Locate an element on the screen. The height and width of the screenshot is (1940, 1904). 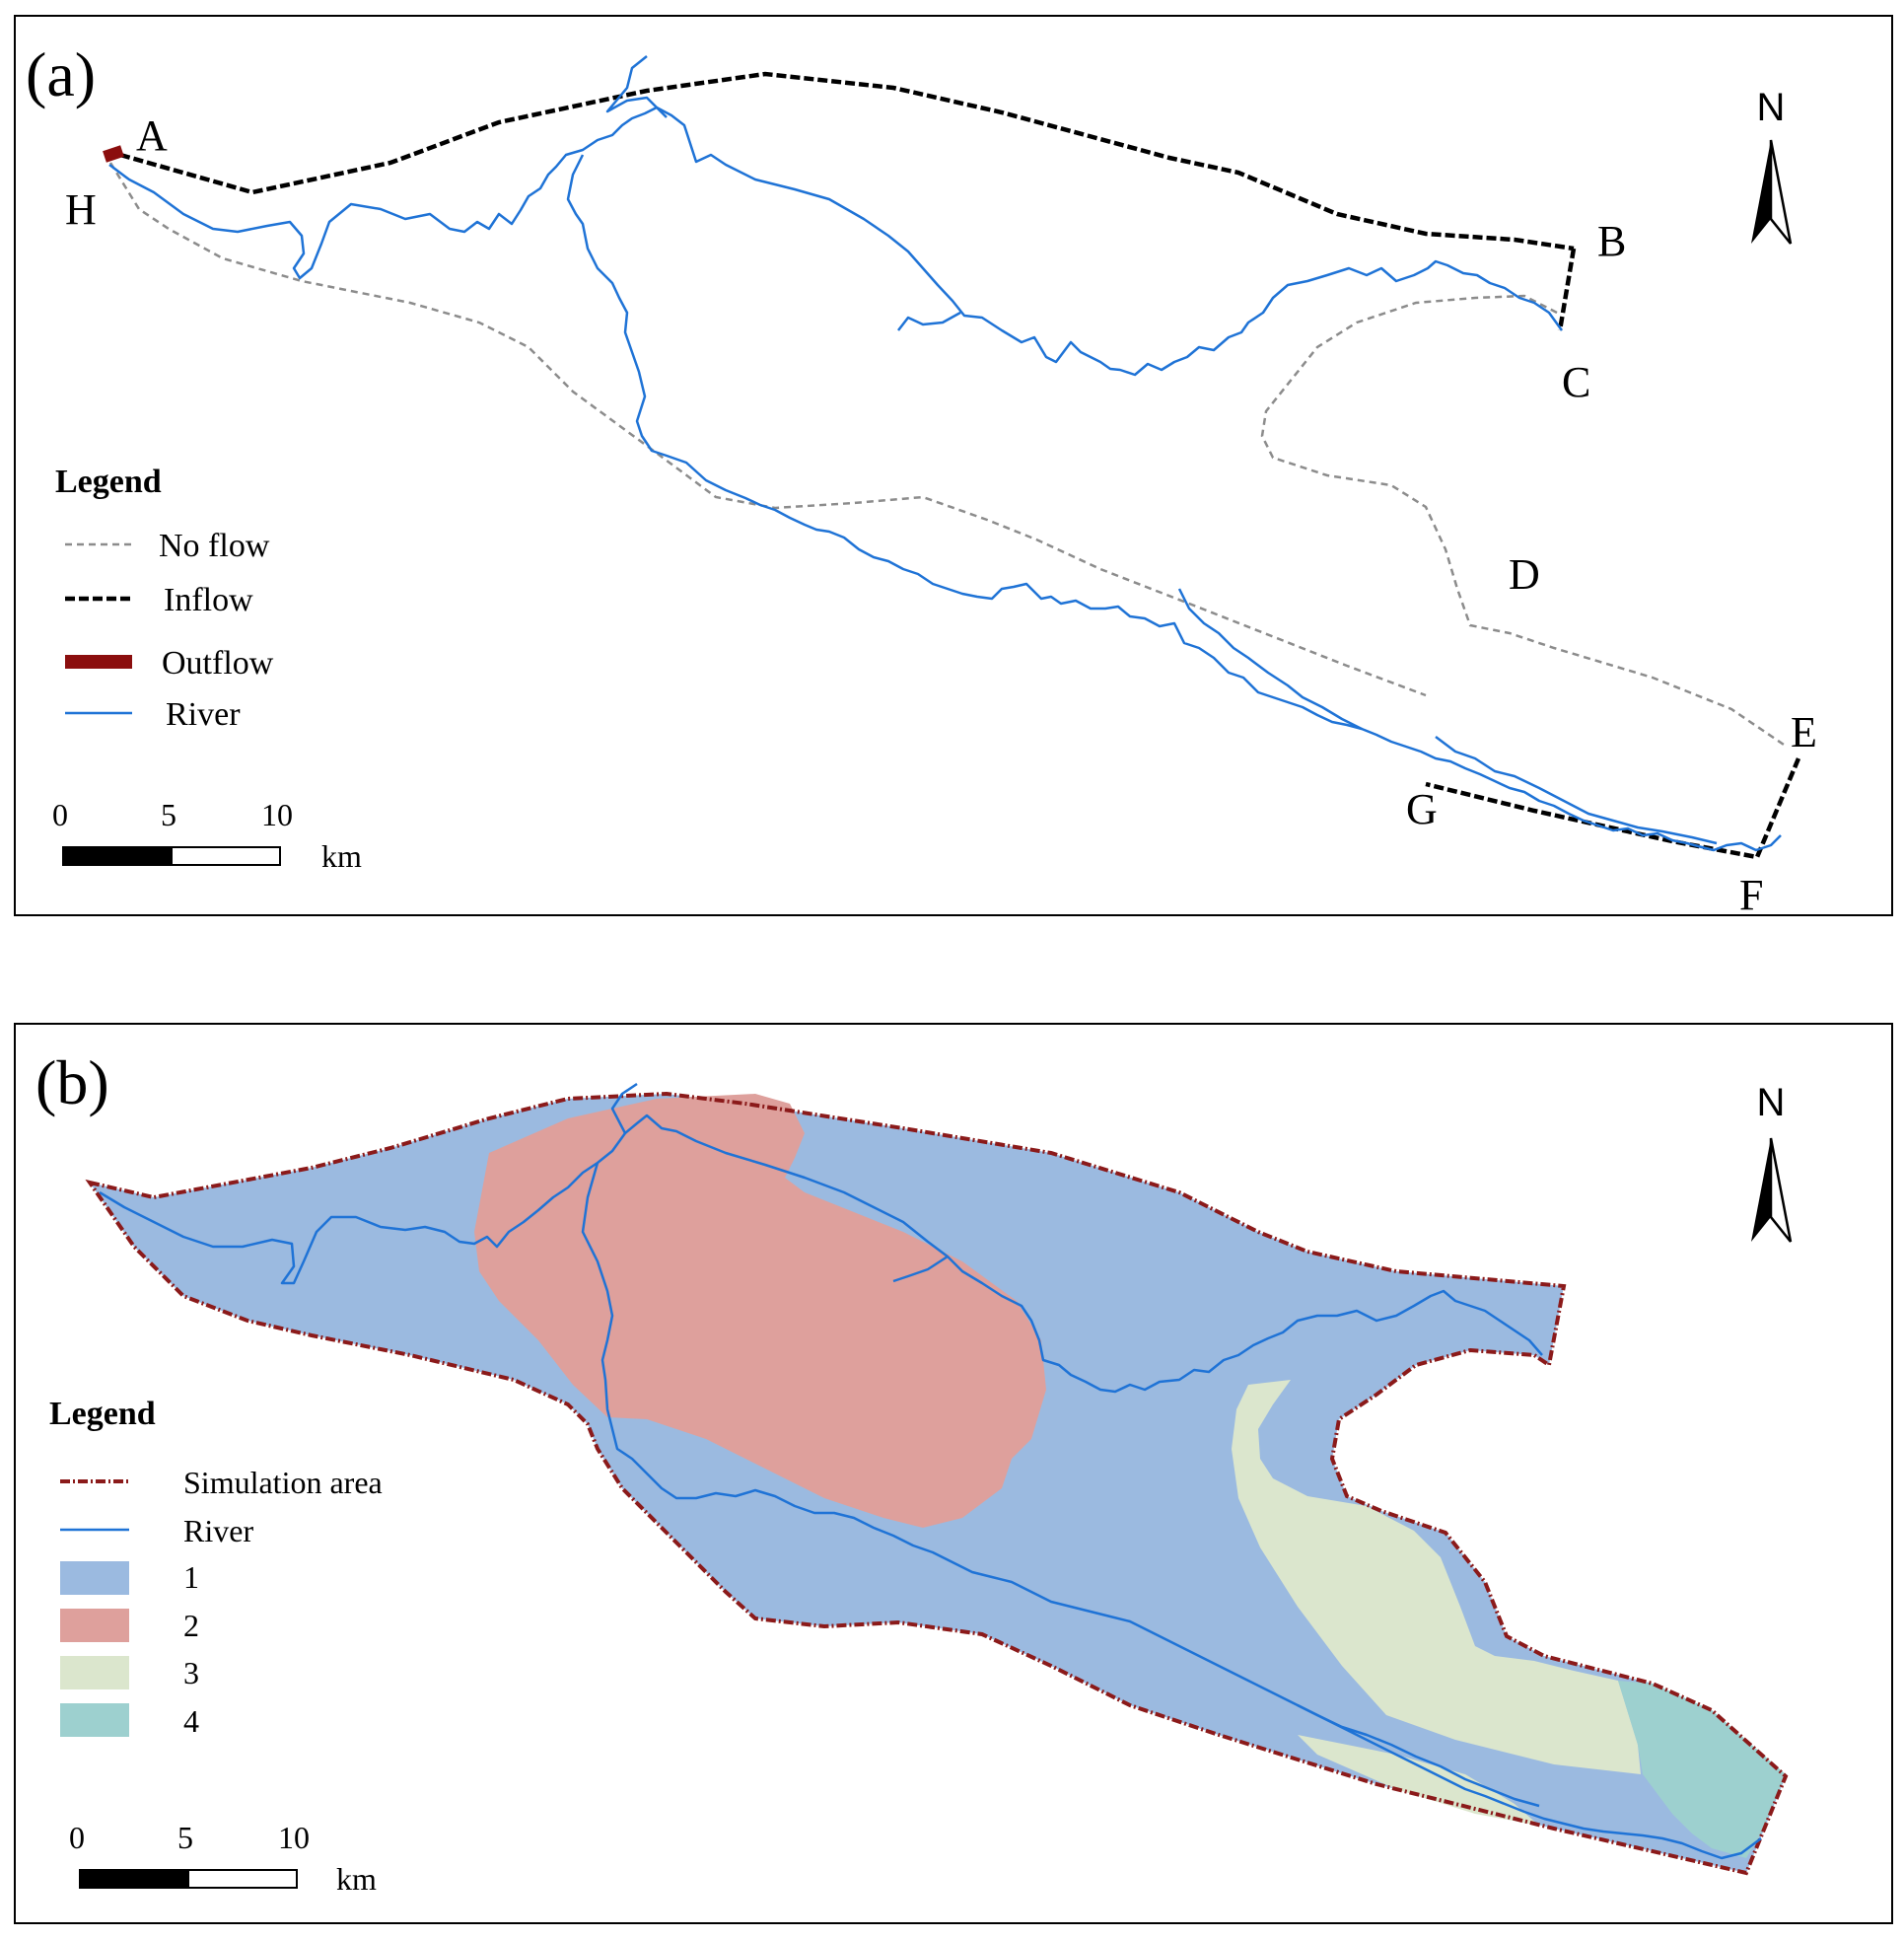
legend-label-zone-1: 1 is located at coordinates (191, 1577).